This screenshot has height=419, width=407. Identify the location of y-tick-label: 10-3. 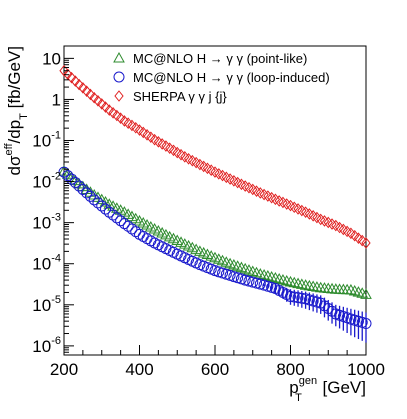
(46, 222).